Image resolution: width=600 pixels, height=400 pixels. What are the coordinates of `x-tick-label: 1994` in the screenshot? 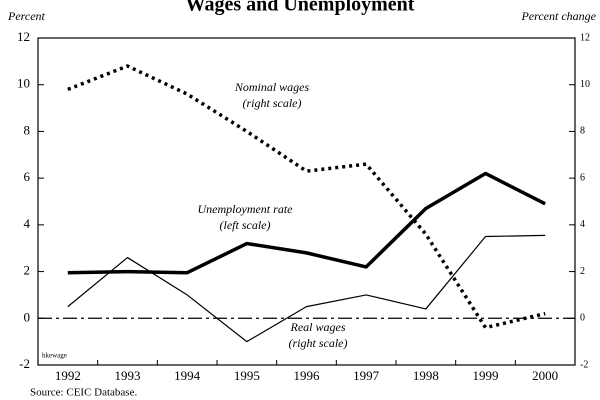 It's located at (187, 375).